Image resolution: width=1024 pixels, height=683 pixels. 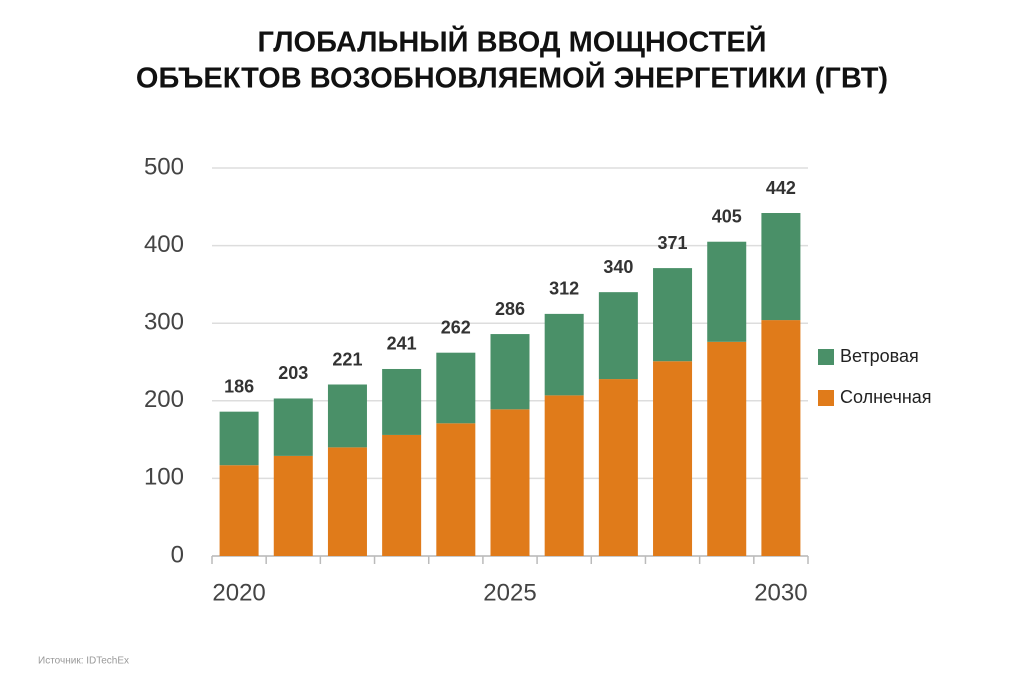 What do you see at coordinates (879, 356) in the screenshot?
I see `legend-label: Ветровая` at bounding box center [879, 356].